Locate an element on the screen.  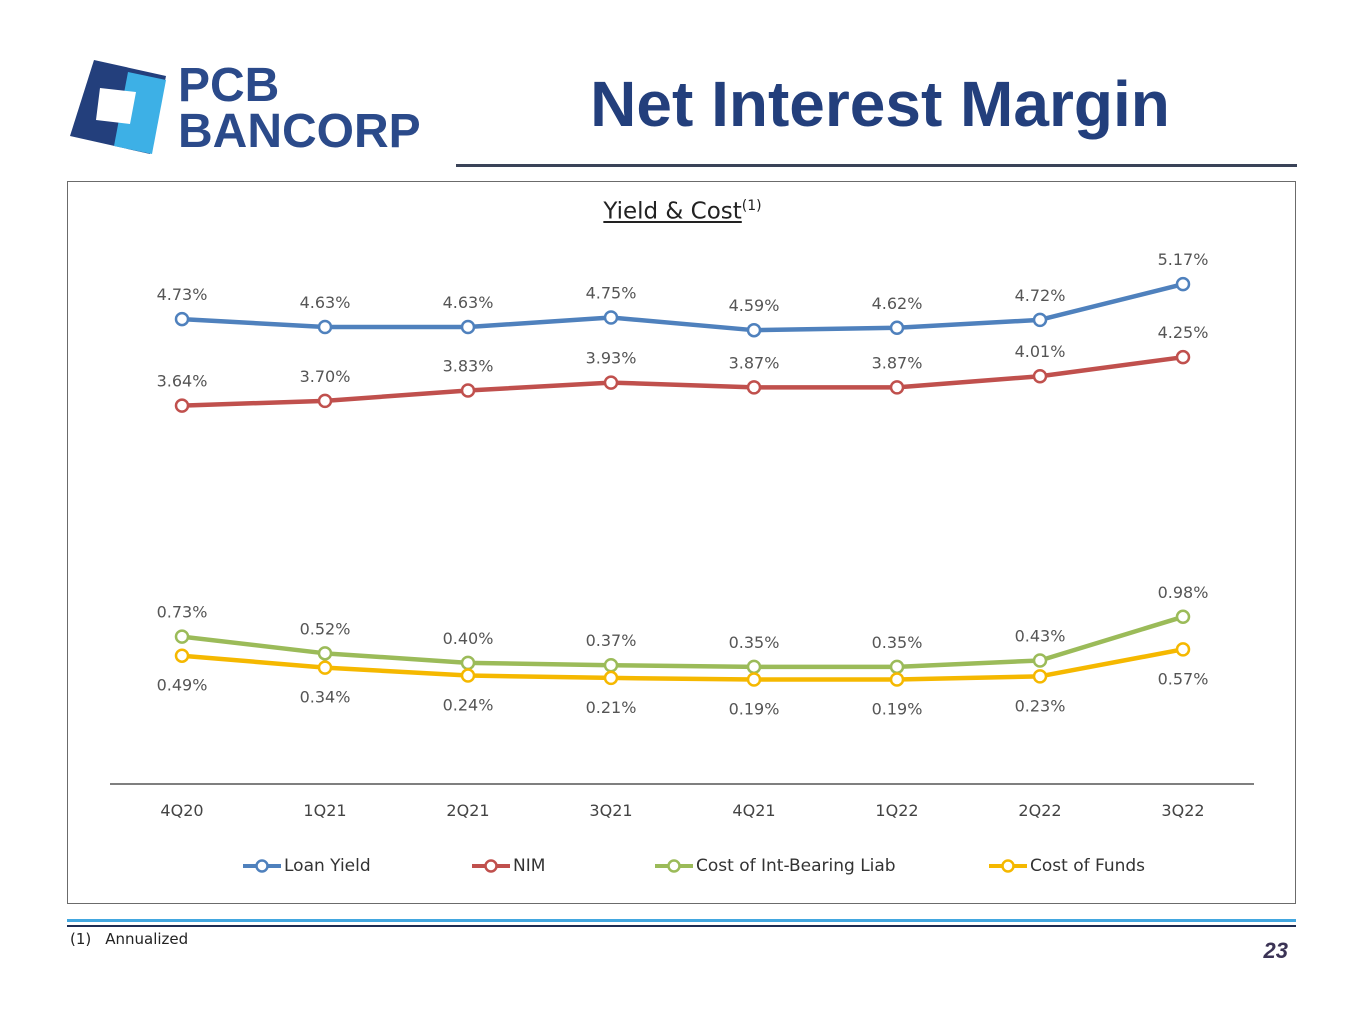
data-label: 4.62% is located at coordinates (897, 303).